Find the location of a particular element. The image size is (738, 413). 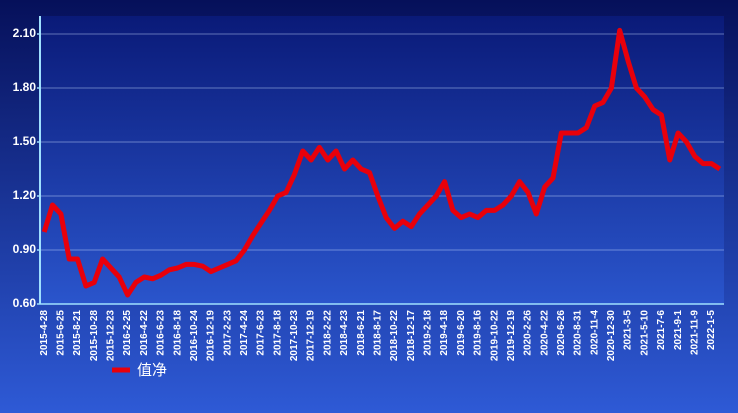

x-tick-label: 2016-4-22 is located at coordinates (144, 333).